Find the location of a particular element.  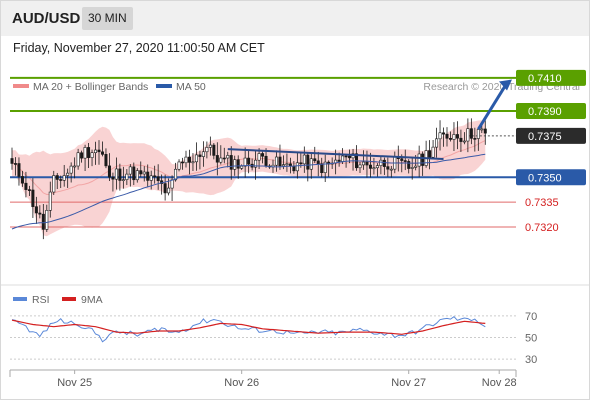

x-tick-label: Nov 25 is located at coordinates (74, 383).